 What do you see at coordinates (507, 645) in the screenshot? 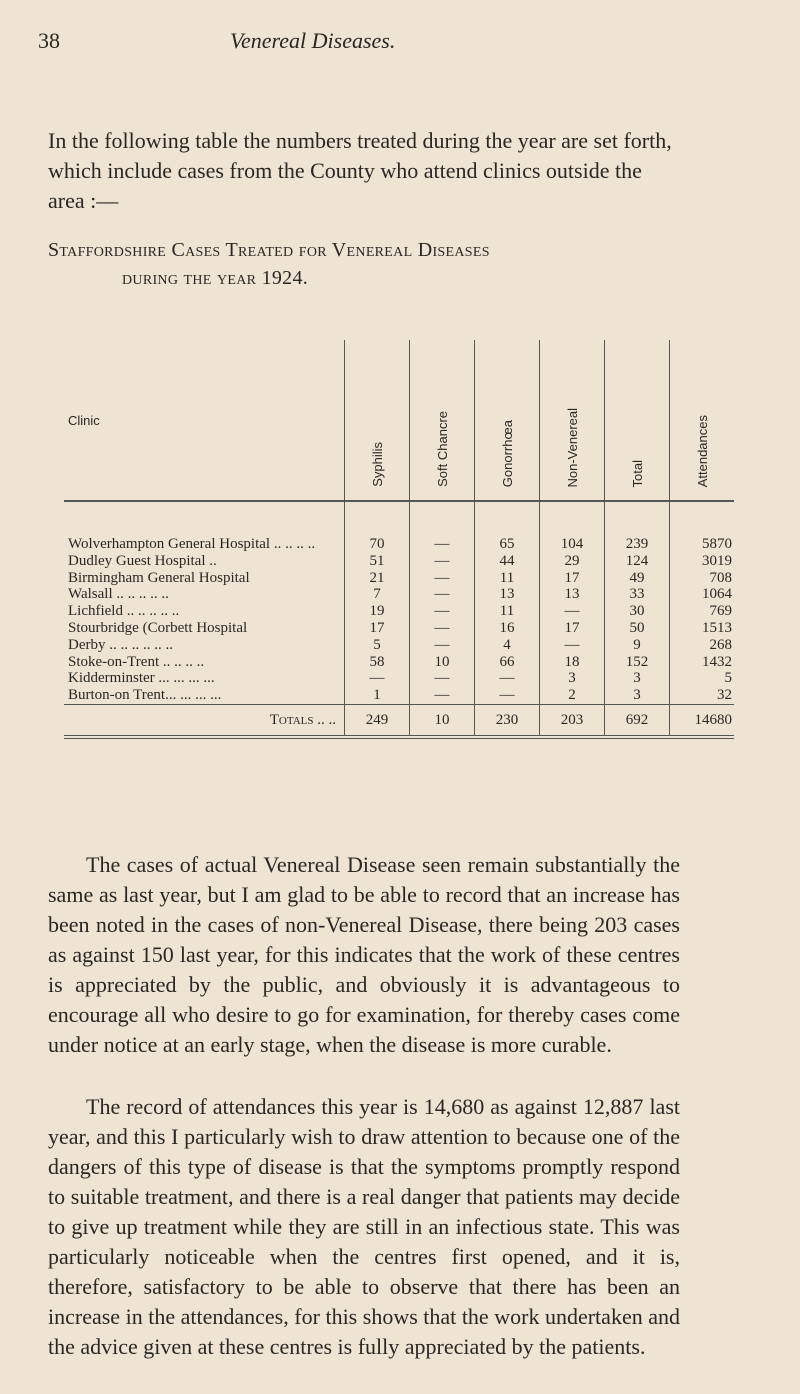
I see `cell-gonorrhoea: 4` at bounding box center [507, 645].